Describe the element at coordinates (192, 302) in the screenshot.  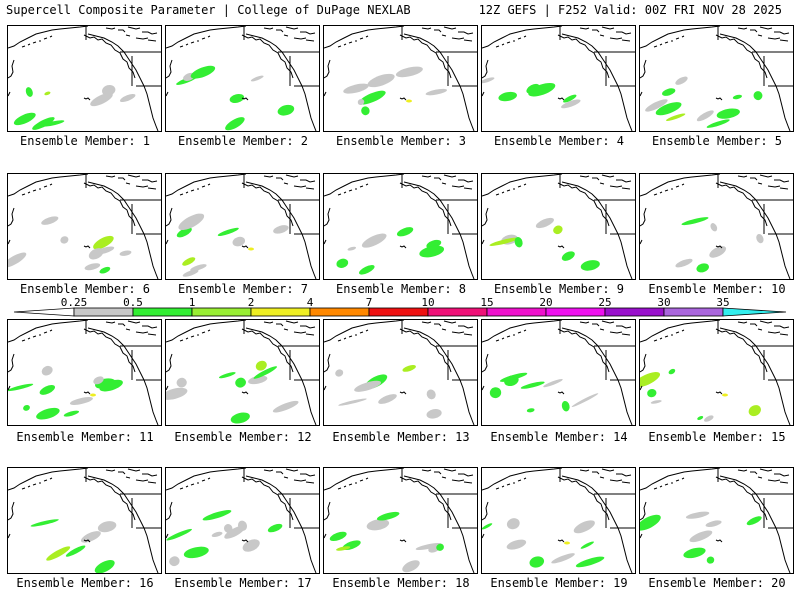
I see `scale-tick-label: 1` at that location.